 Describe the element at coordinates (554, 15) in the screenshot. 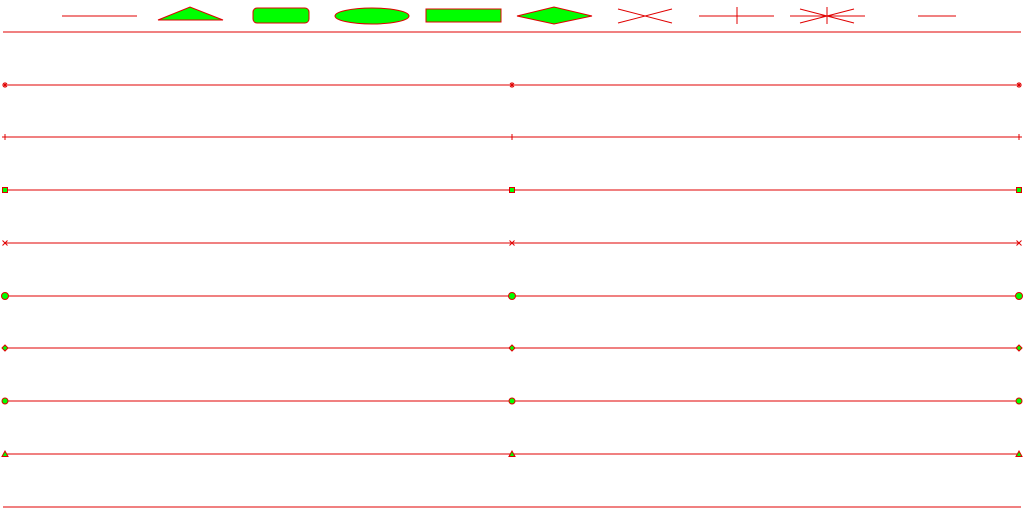

I see `diamond-swatch` at that location.